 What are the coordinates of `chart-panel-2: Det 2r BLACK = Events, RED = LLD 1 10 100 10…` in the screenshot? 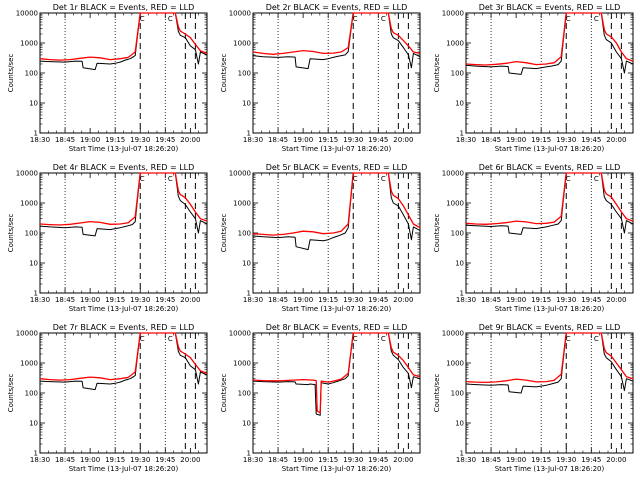 It's located at (320, 78).